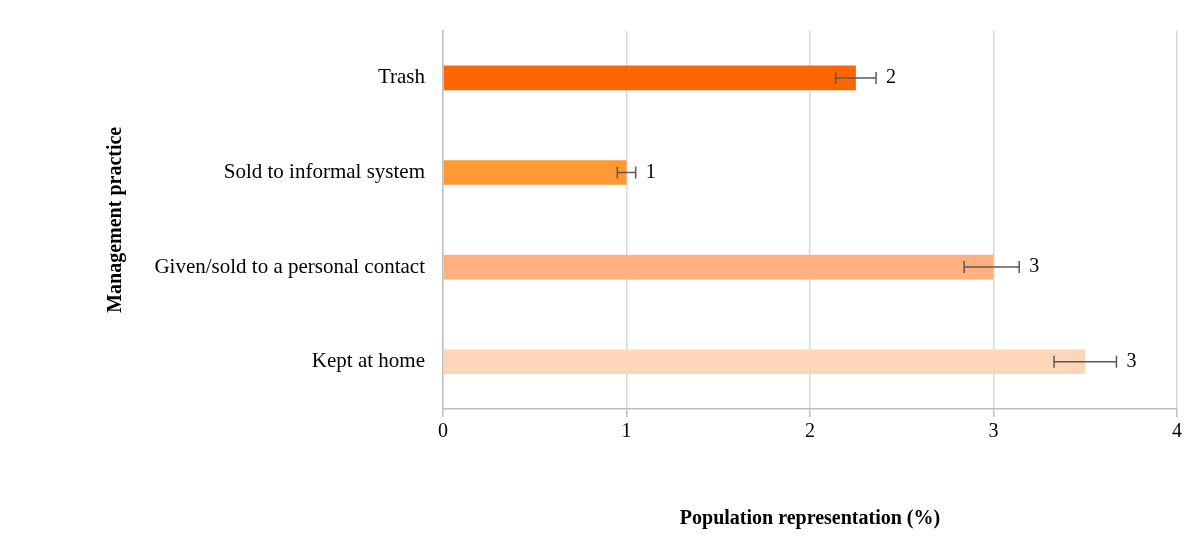  Describe the element at coordinates (290, 265) in the screenshot. I see `y-tick-label: Given/sold to a personal contact` at that location.